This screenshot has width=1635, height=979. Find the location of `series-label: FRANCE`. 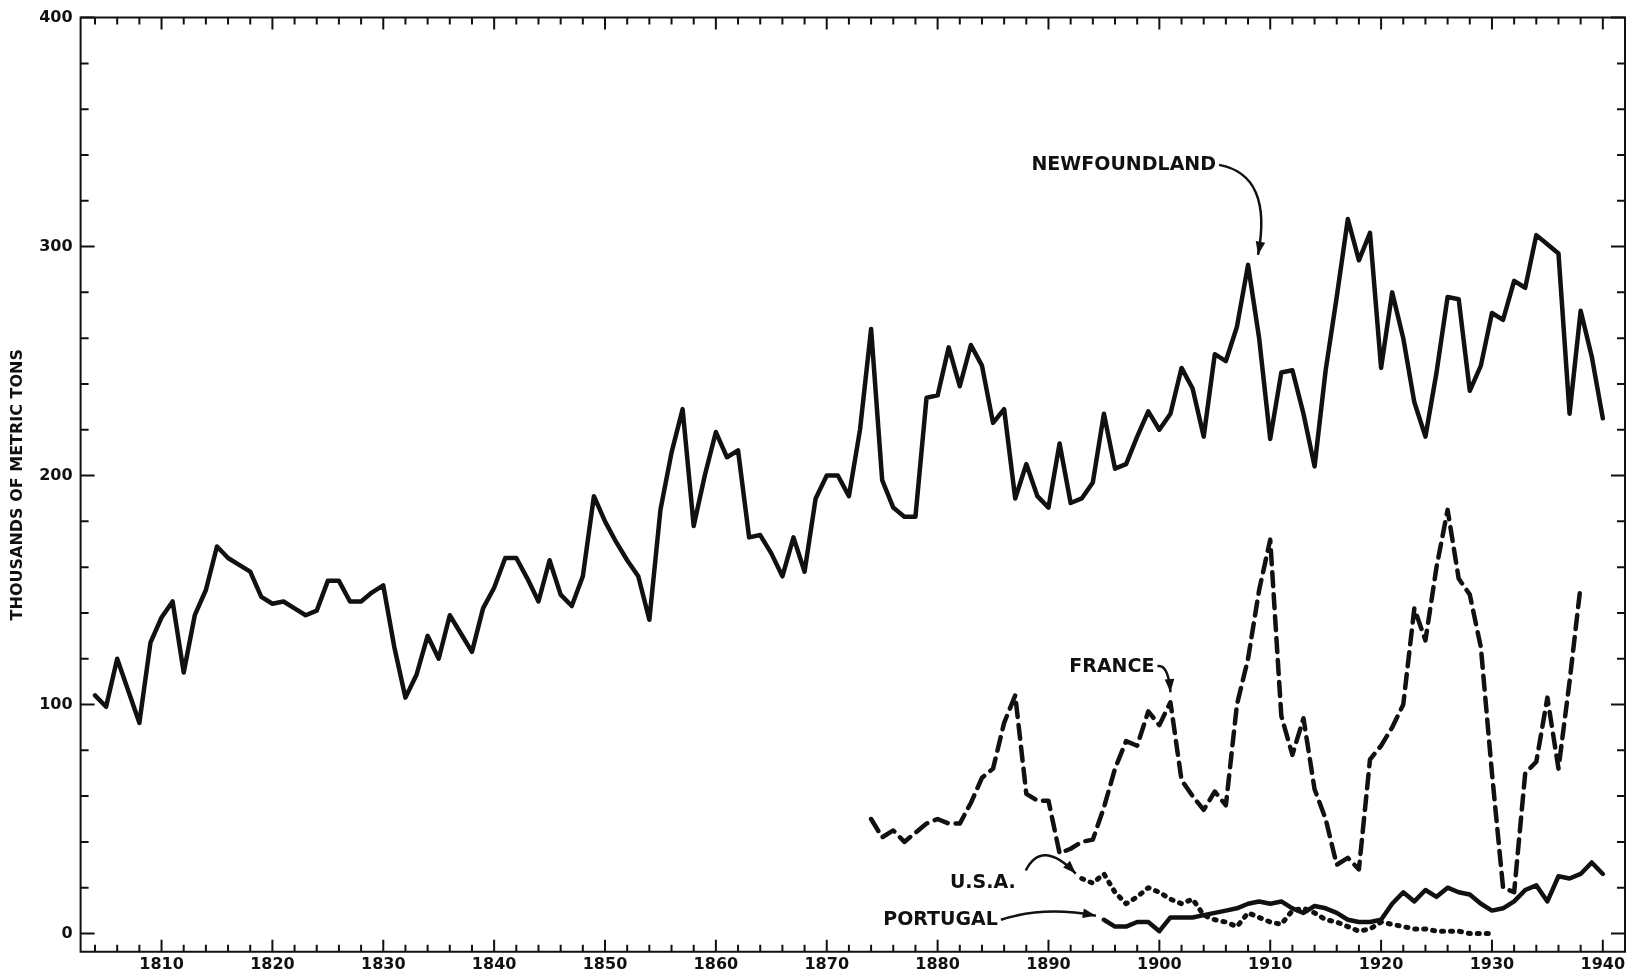

series-label: FRANCE is located at coordinates (1112, 664).